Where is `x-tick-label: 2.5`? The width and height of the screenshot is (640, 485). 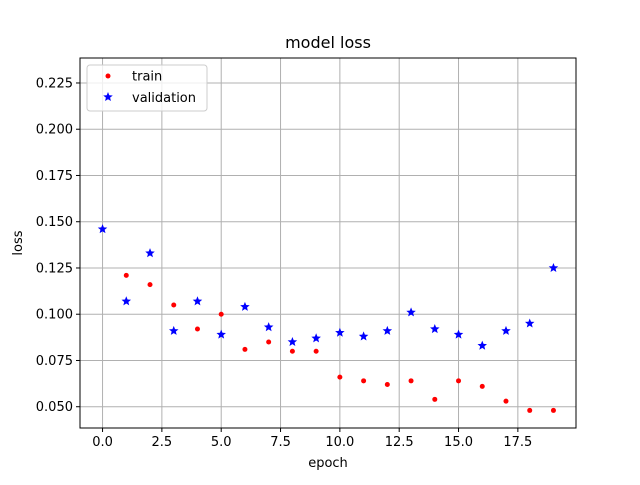 x-tick-label: 2.5 is located at coordinates (162, 442).